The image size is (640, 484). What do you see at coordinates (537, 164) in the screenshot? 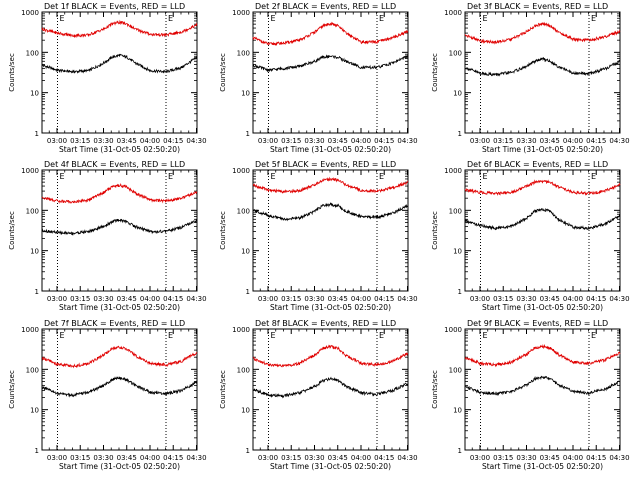
I see `chart-title: Det 6f BLACK = Events, RED = LLD` at bounding box center [537, 164].